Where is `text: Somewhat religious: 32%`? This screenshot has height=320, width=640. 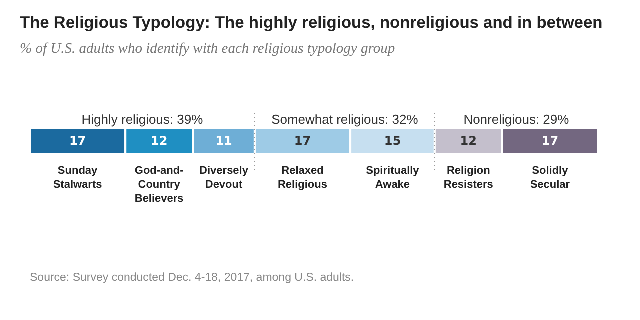 text: Somewhat religious: 32% is located at coordinates (345, 119).